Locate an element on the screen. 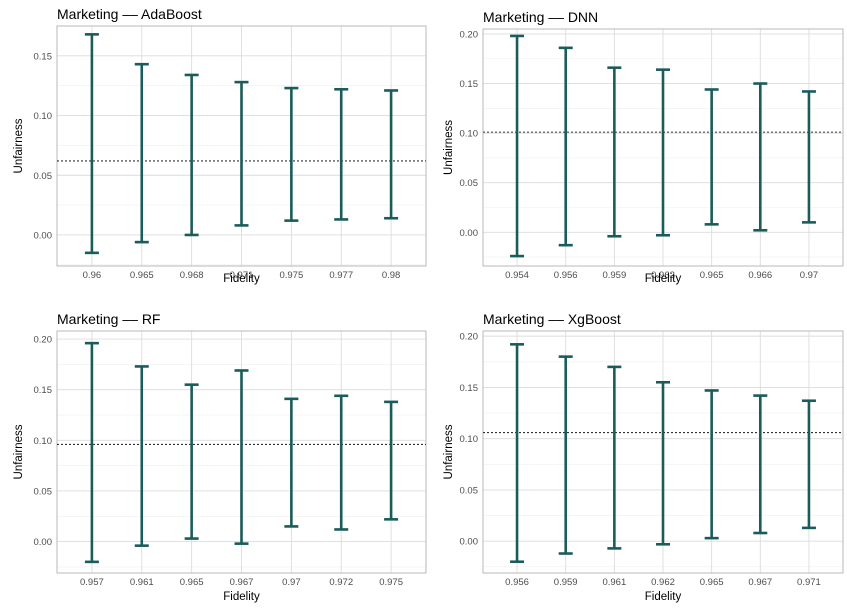 Image resolution: width=847 pixels, height=610 pixels. x-tick-label: 0.954 is located at coordinates (517, 275).